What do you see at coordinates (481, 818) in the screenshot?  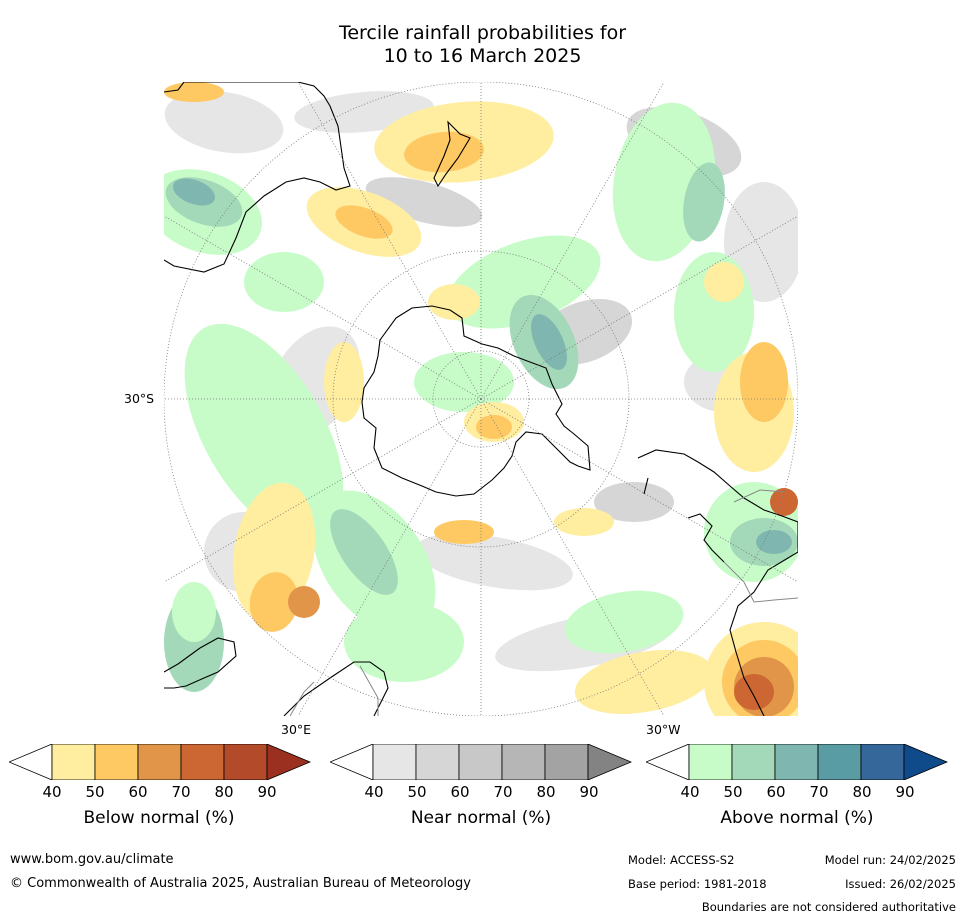 I see `colorbar-near-title: Near normal (%)` at bounding box center [481, 818].